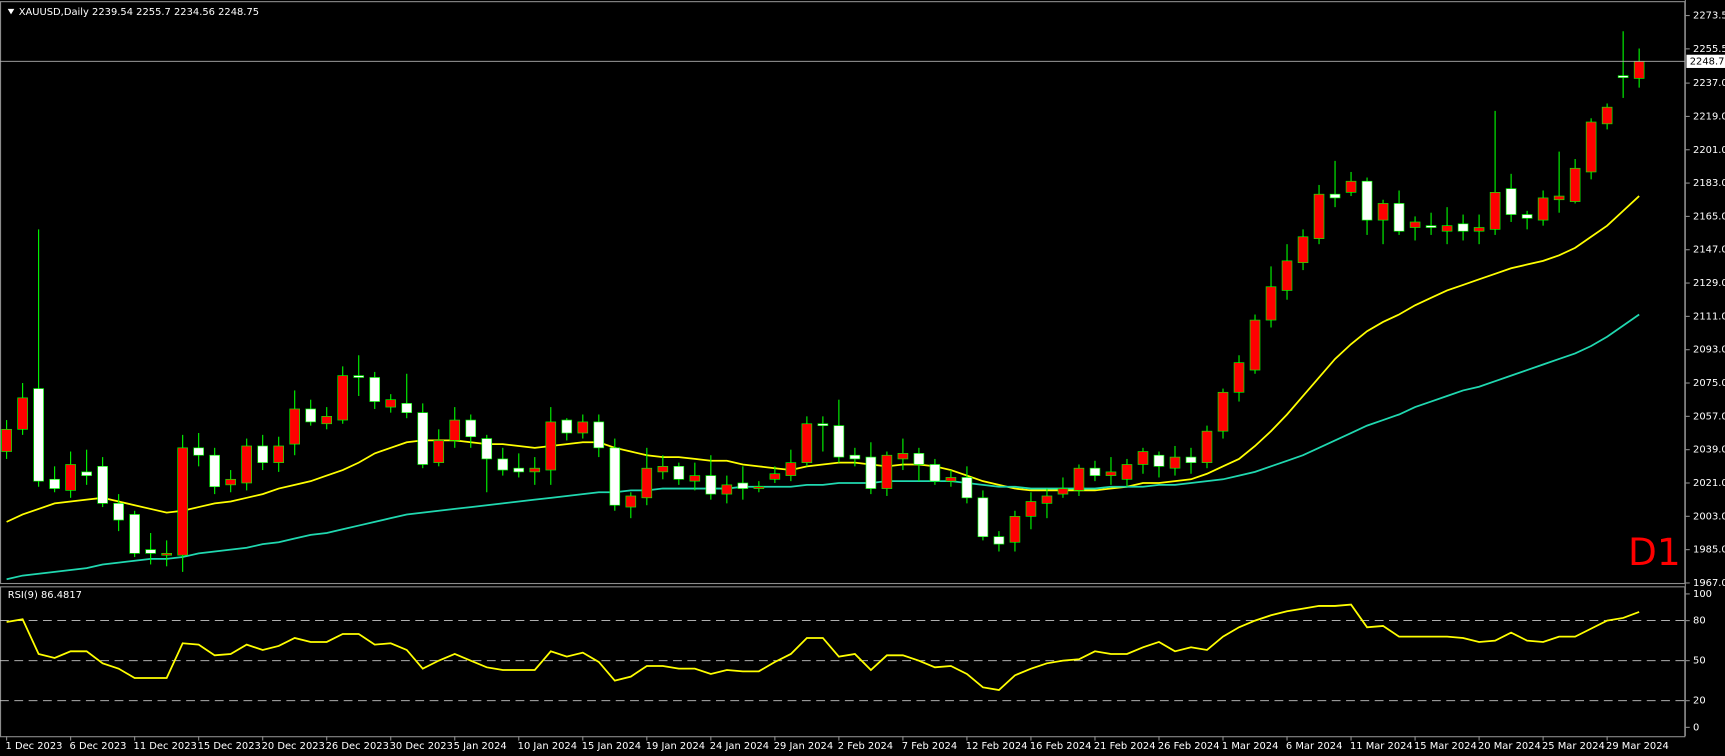 The width and height of the screenshot is (1725, 756). Describe the element at coordinates (1381, 746) in the screenshot. I see `x-tick-label: 11 Mar 2024` at that location.